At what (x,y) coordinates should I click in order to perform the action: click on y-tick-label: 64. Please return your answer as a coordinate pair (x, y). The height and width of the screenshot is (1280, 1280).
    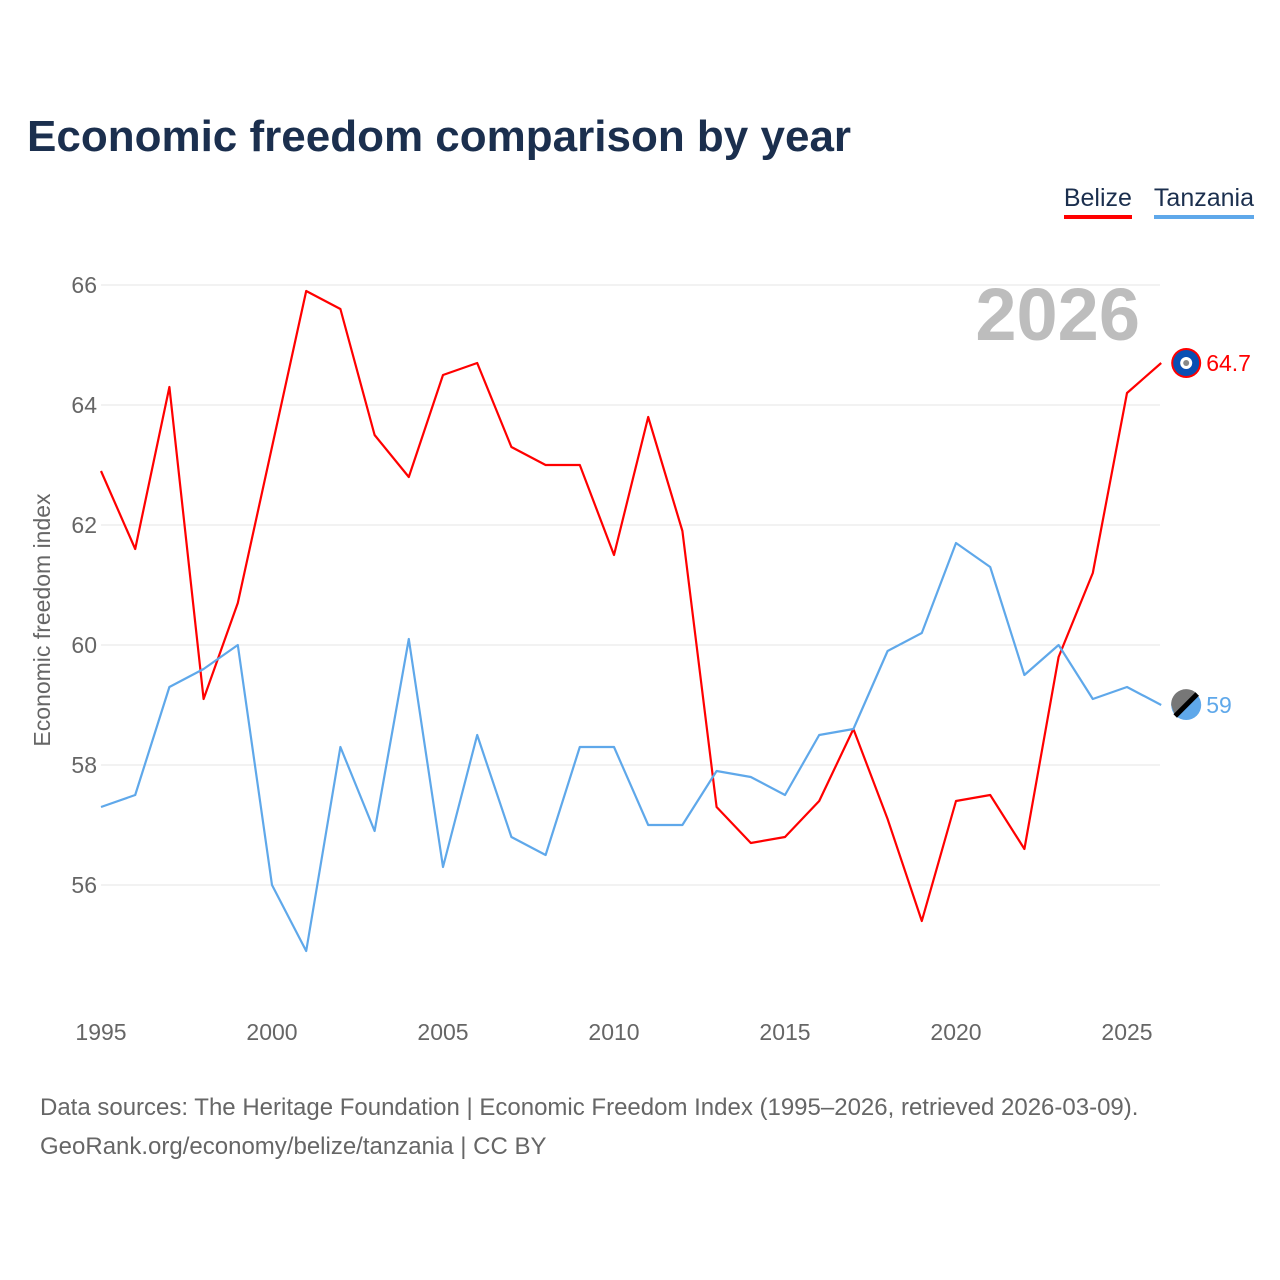
    Looking at the image, I should click on (84, 405).